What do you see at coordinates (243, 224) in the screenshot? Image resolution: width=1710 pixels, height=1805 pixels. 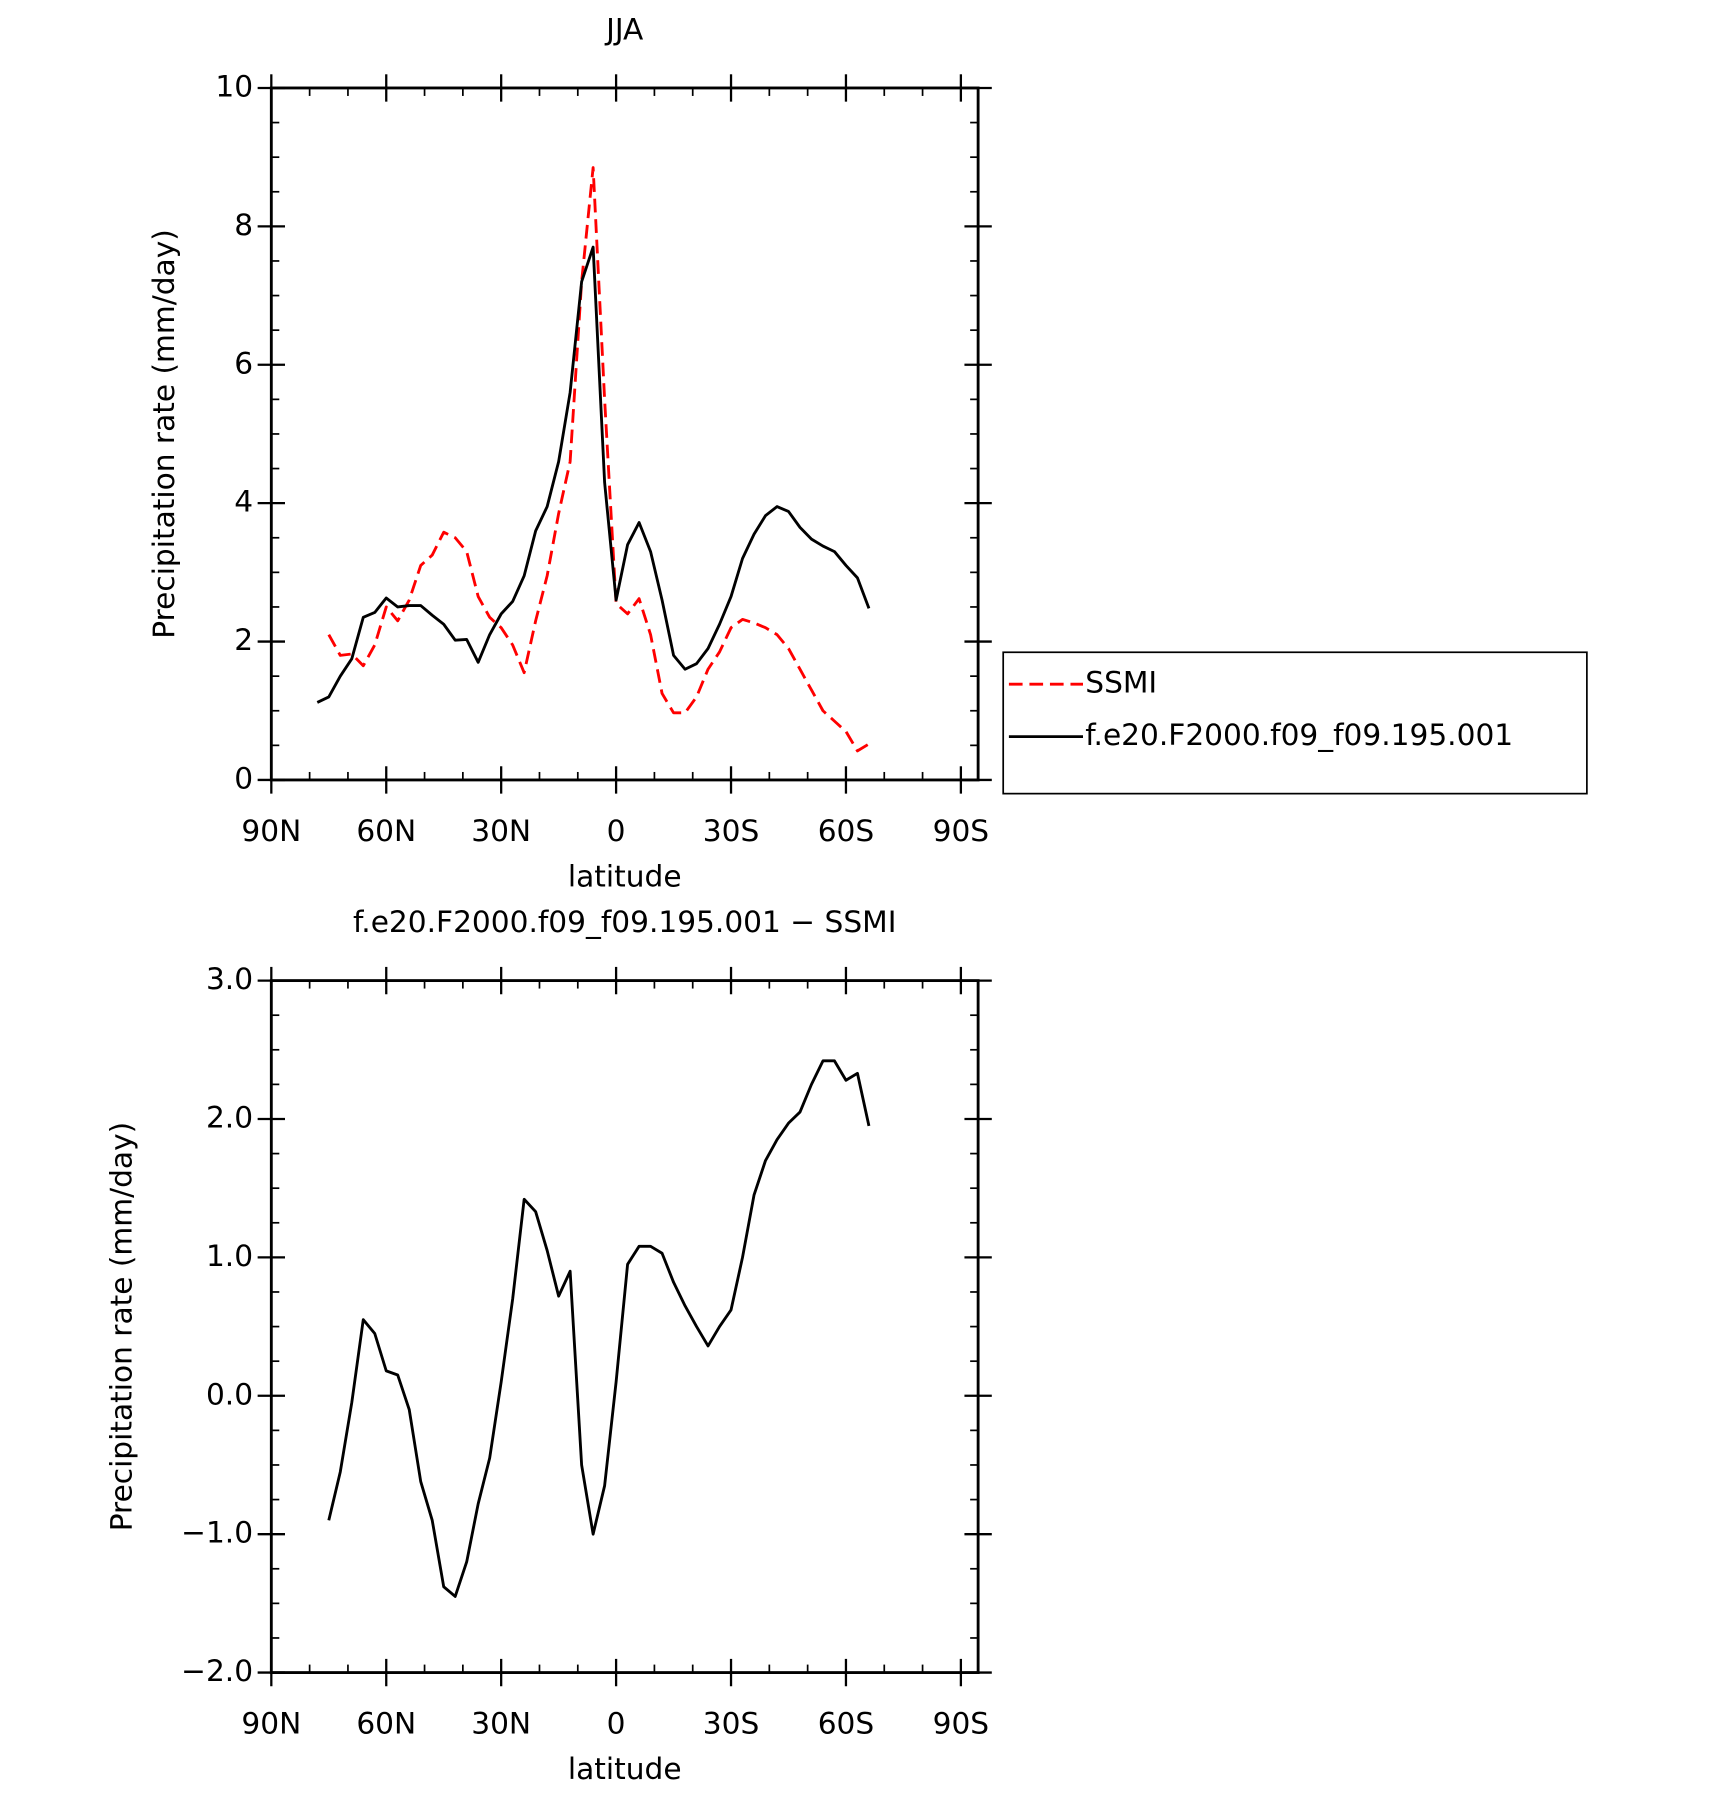 I see `y-tick-label: 8` at bounding box center [243, 224].